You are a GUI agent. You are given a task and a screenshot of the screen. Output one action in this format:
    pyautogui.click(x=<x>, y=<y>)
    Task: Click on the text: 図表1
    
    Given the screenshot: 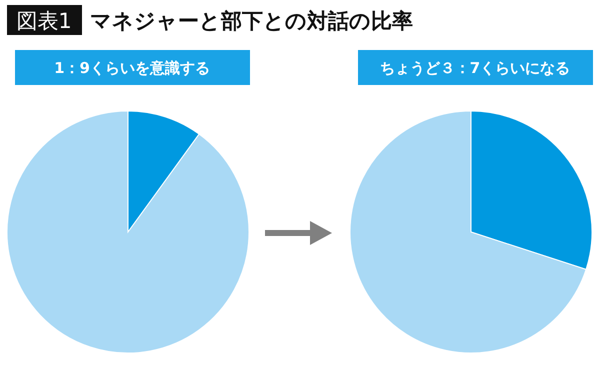 What is the action you would take?
    pyautogui.click(x=44, y=21)
    